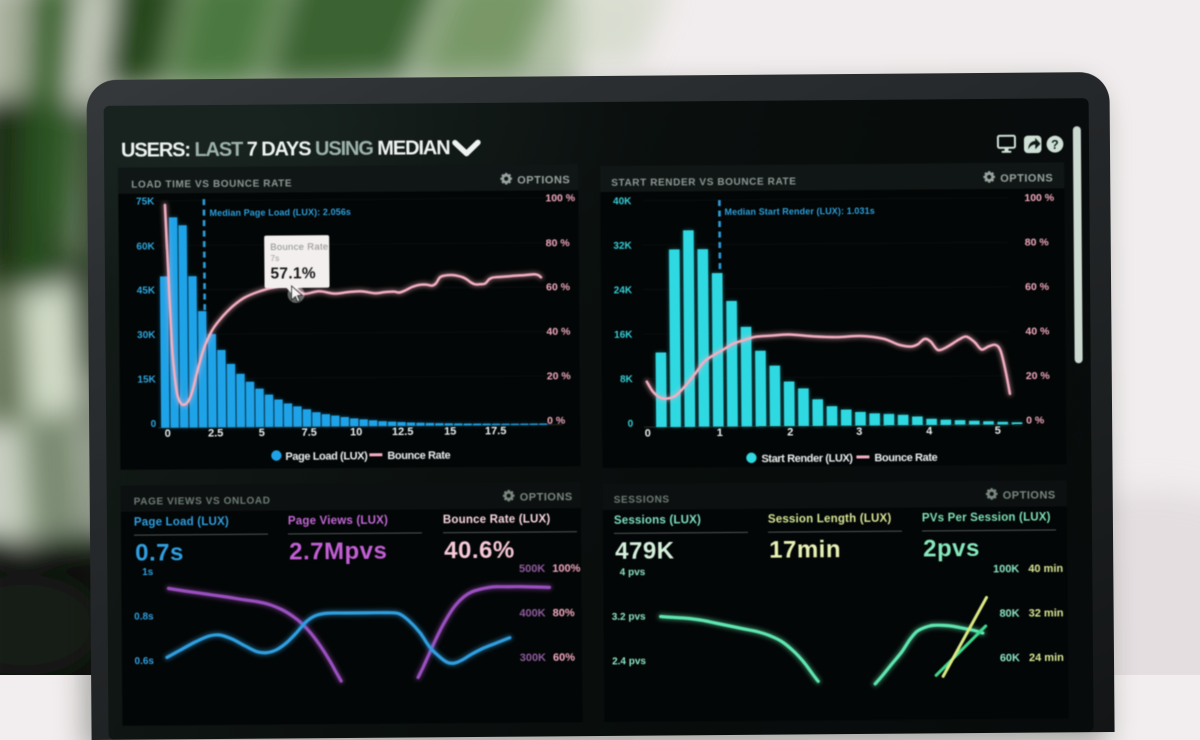 The image size is (1200, 740). Describe the element at coordinates (146, 291) in the screenshot. I see `svg-text: 45K` at that location.